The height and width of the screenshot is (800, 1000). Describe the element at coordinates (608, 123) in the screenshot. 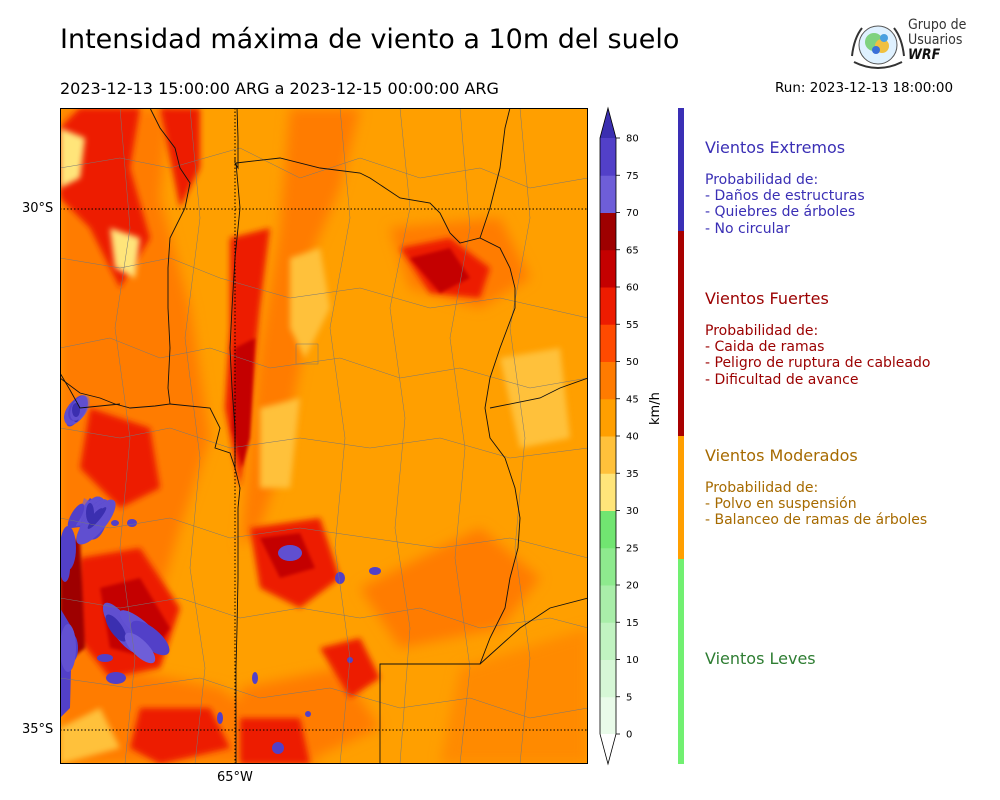

I see `colorbar-extend-over` at that location.